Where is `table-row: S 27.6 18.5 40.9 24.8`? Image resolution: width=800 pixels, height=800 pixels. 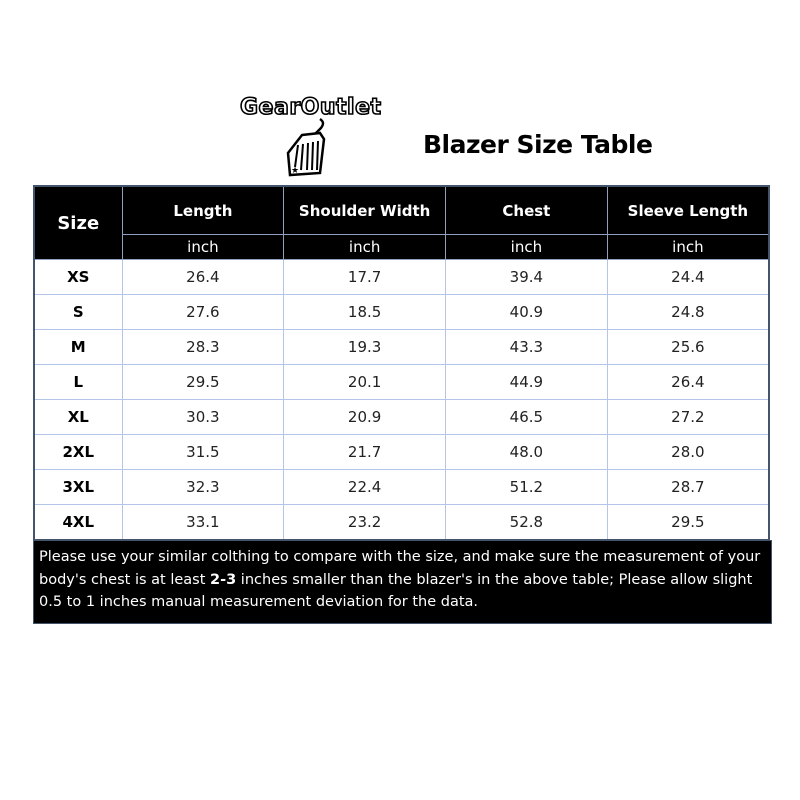 table-row: S 27.6 18.5 40.9 24.8 is located at coordinates (401, 312).